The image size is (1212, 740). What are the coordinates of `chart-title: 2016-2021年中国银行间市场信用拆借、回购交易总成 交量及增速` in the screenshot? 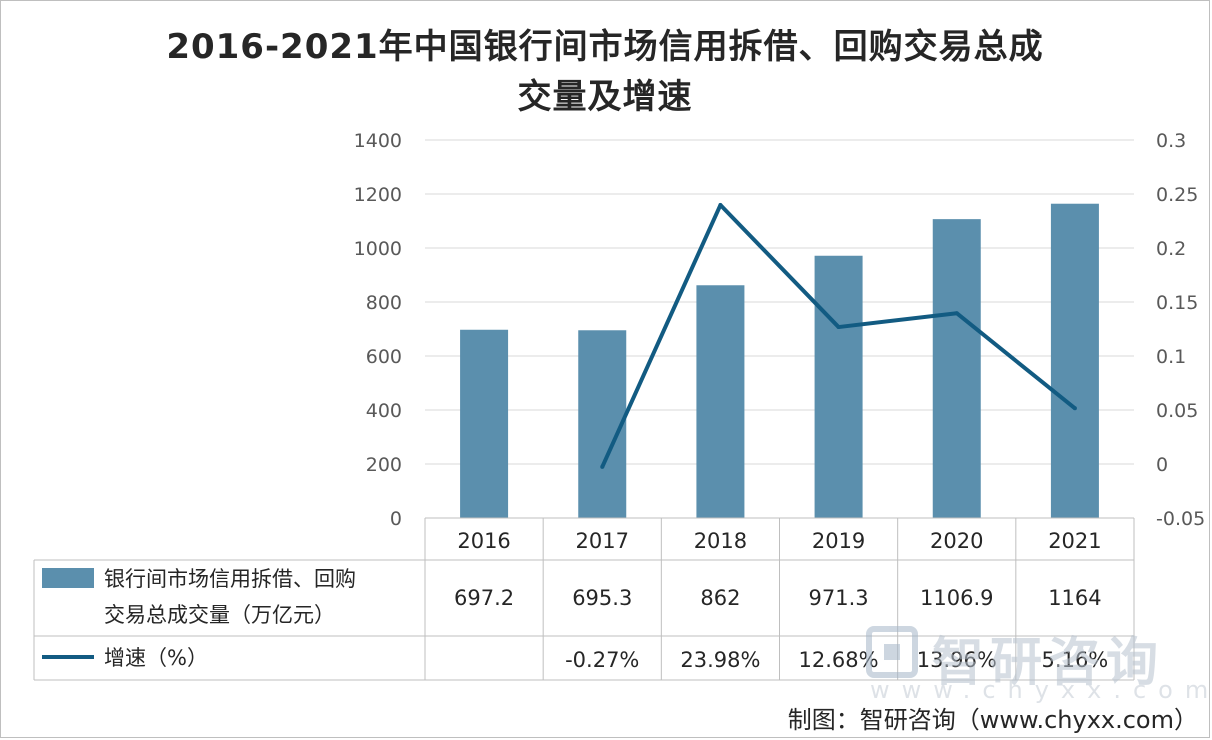 It's located at (605, 72).